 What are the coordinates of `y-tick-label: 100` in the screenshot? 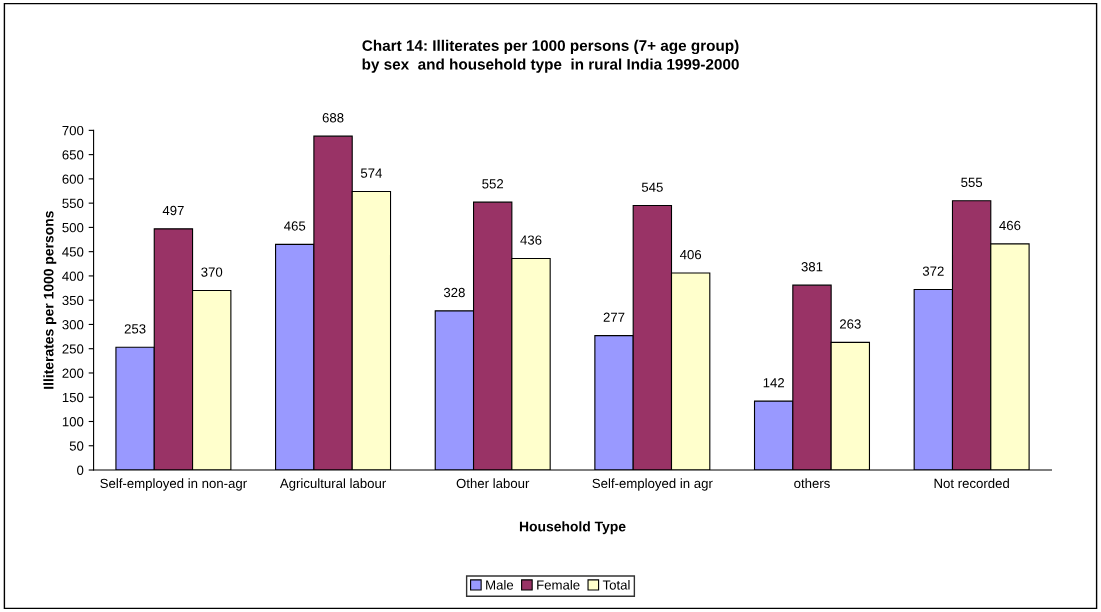 It's located at (73, 422).